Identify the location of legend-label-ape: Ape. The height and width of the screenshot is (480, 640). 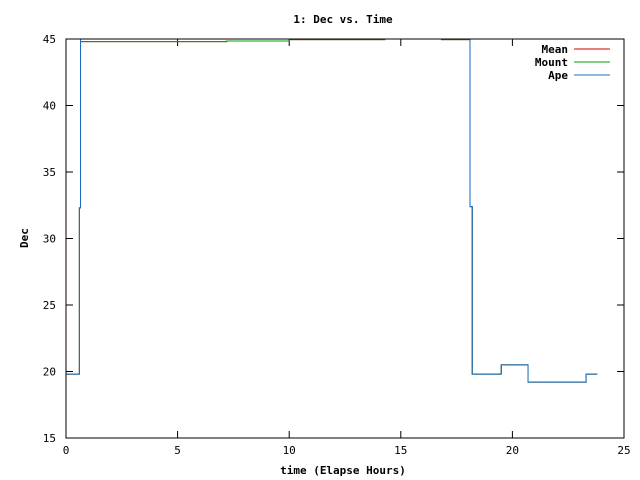
(558, 75).